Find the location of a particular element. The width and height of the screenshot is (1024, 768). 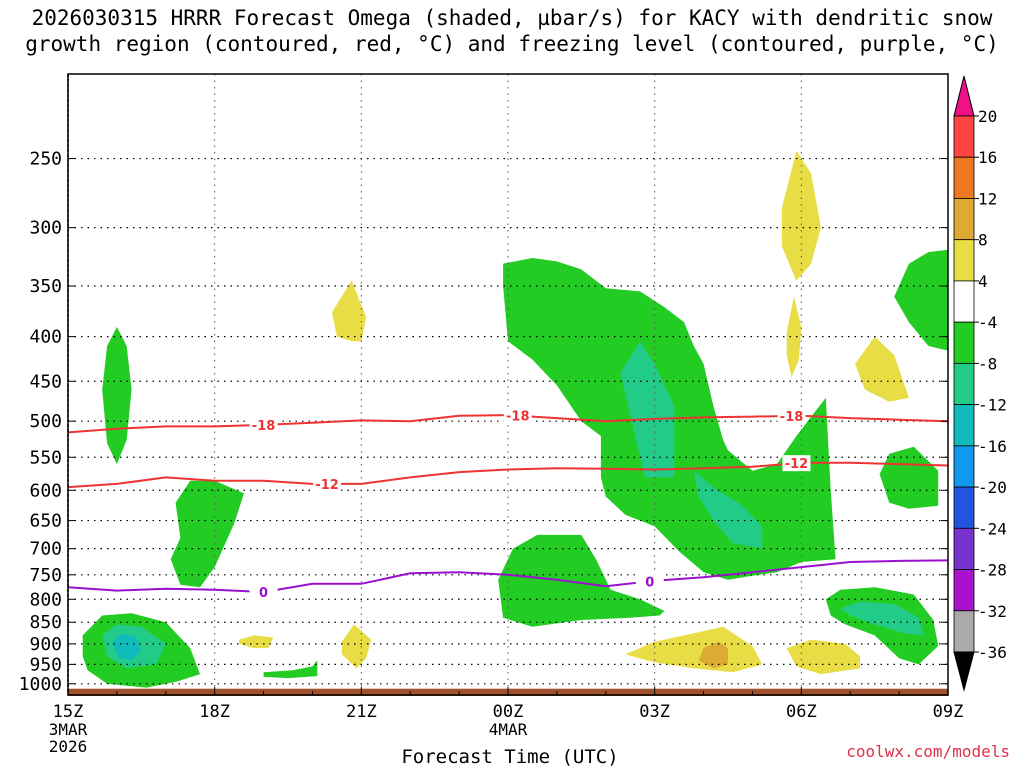

omega-region-small-descent-0500z is located at coordinates (794, 336).